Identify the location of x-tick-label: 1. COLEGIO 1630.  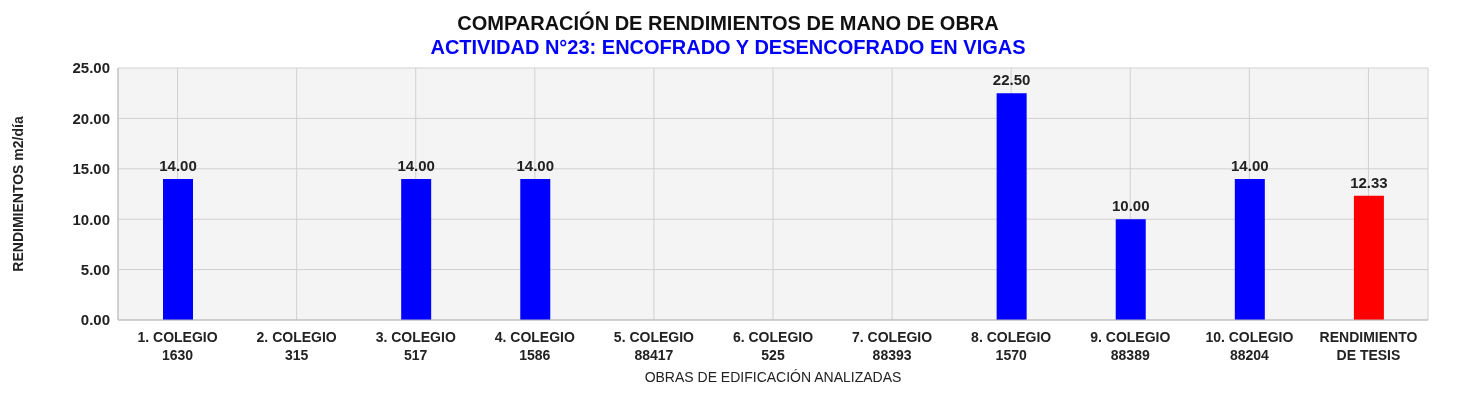
(177, 346).